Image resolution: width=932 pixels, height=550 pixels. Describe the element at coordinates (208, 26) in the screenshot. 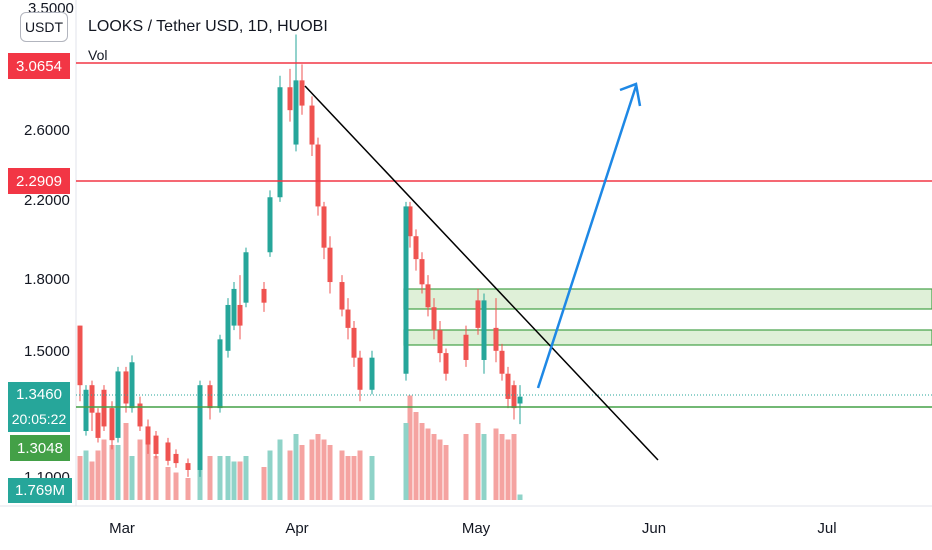

I see `chart-title: LOOKS / Tether USD, 1D, HUOBI` at that location.